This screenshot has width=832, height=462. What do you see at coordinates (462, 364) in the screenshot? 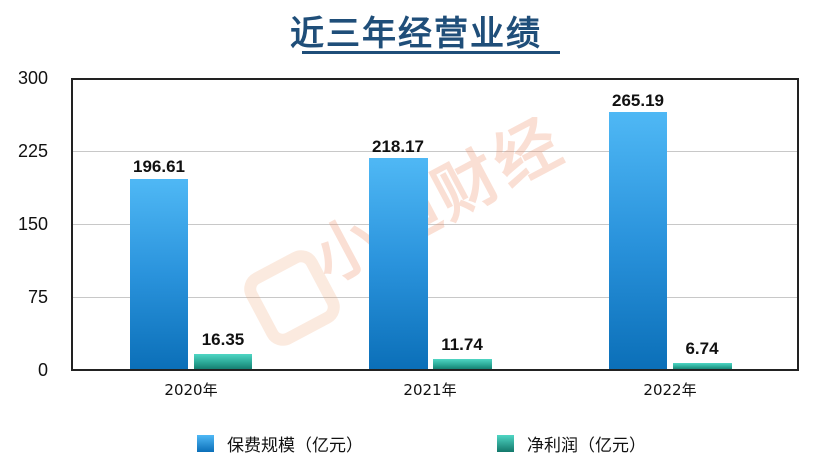
I see `bar-profit-2021` at bounding box center [462, 364].